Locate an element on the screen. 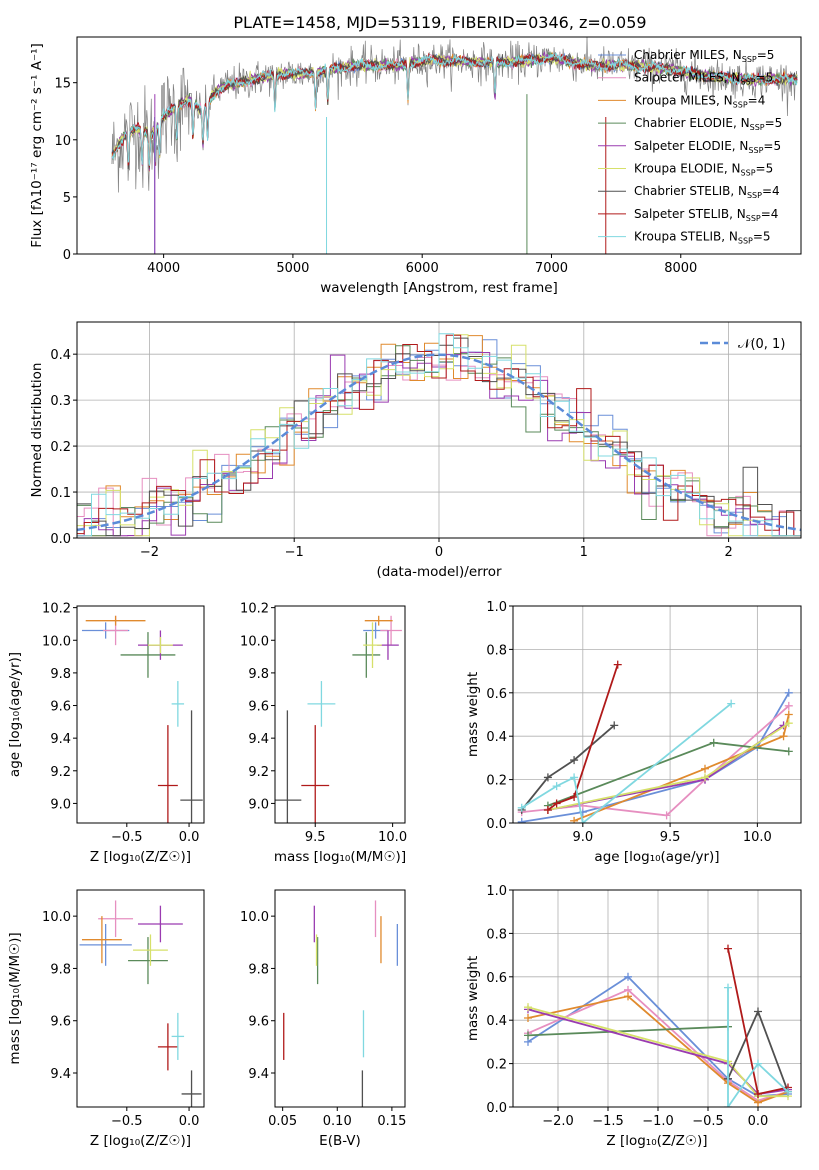 The width and height of the screenshot is (819, 1170). x-tick-label: 0.05 is located at coordinates (282, 1121).